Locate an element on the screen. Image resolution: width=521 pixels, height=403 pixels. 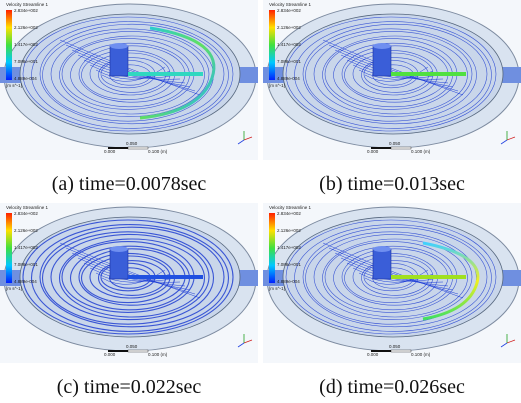
scale-label: 0.050 is located at coordinates (395, 346).